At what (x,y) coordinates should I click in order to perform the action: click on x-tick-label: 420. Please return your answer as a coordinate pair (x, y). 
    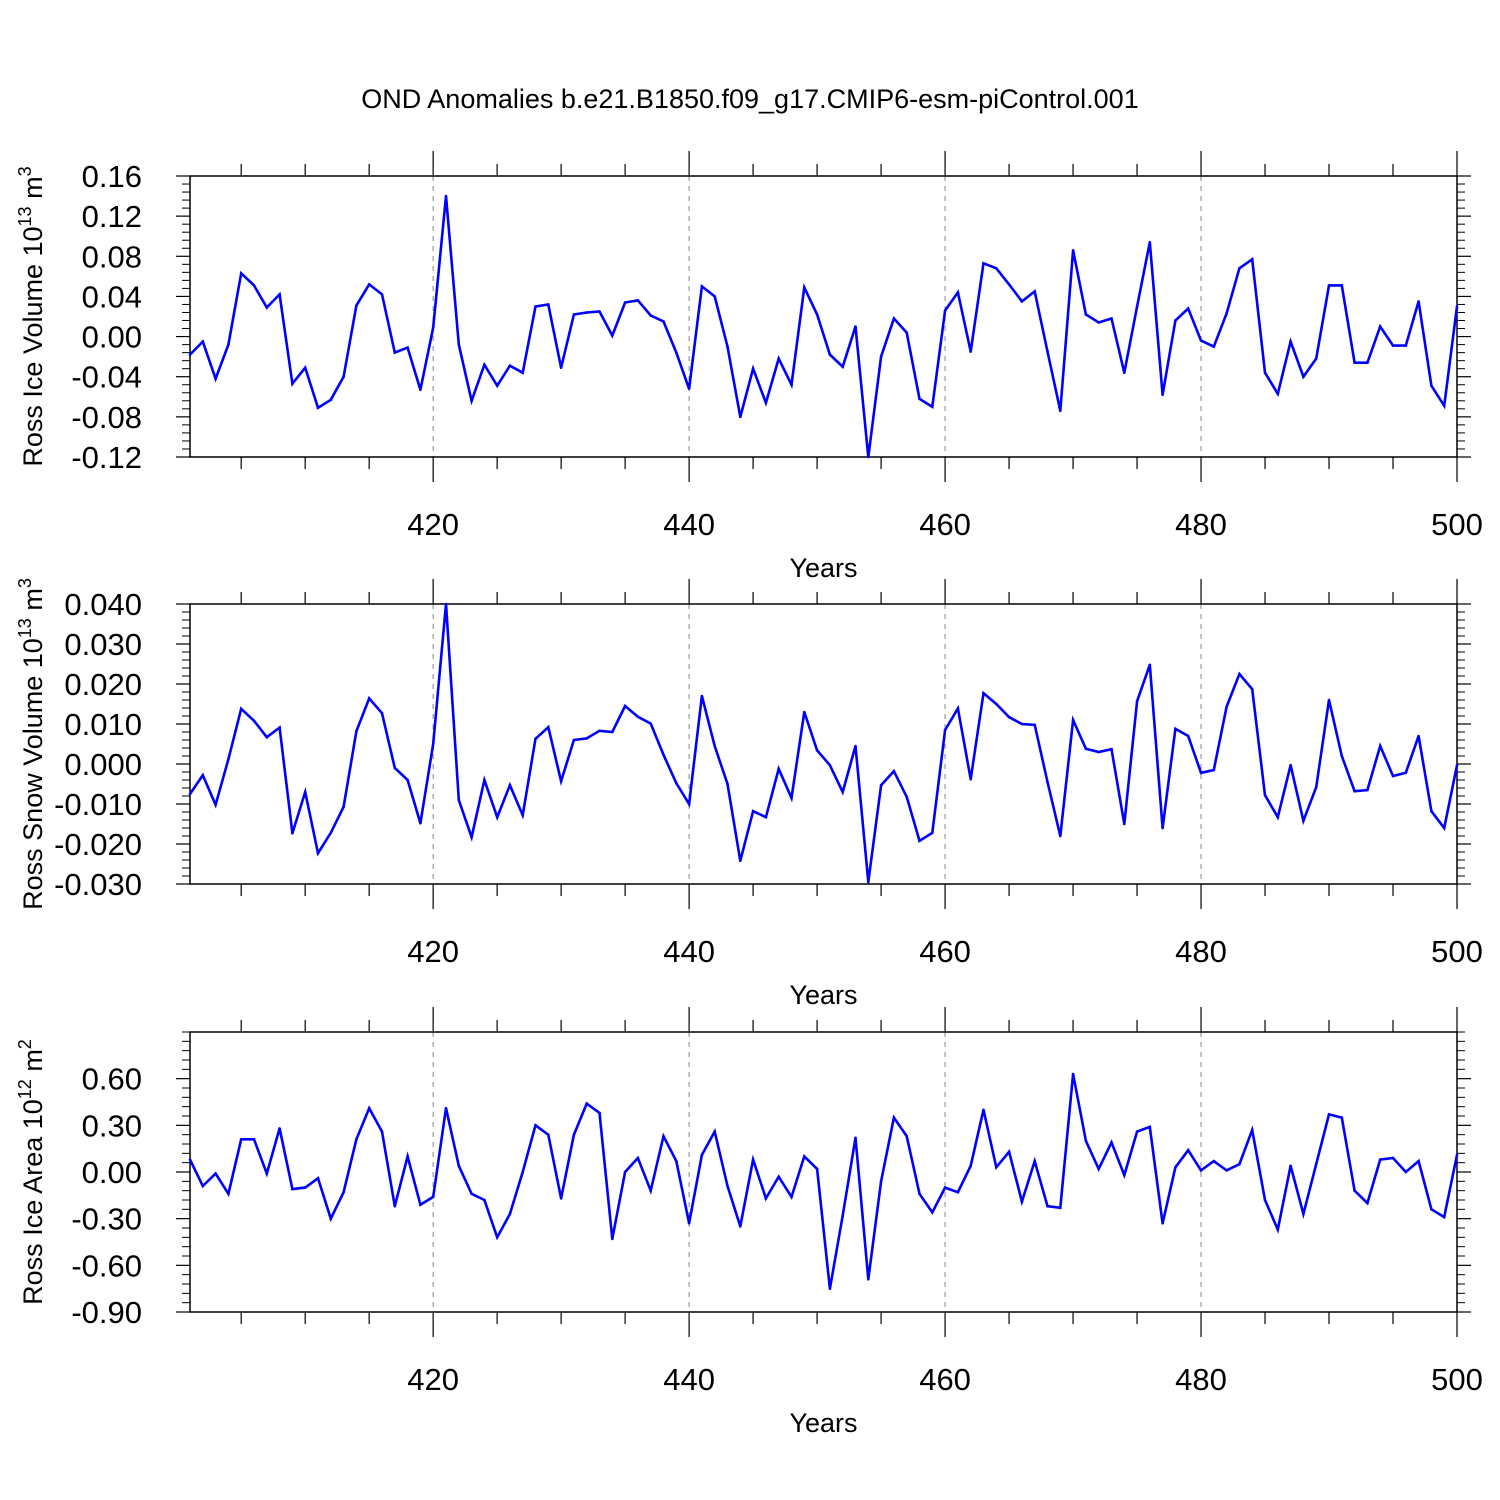
    Looking at the image, I should click on (433, 1379).